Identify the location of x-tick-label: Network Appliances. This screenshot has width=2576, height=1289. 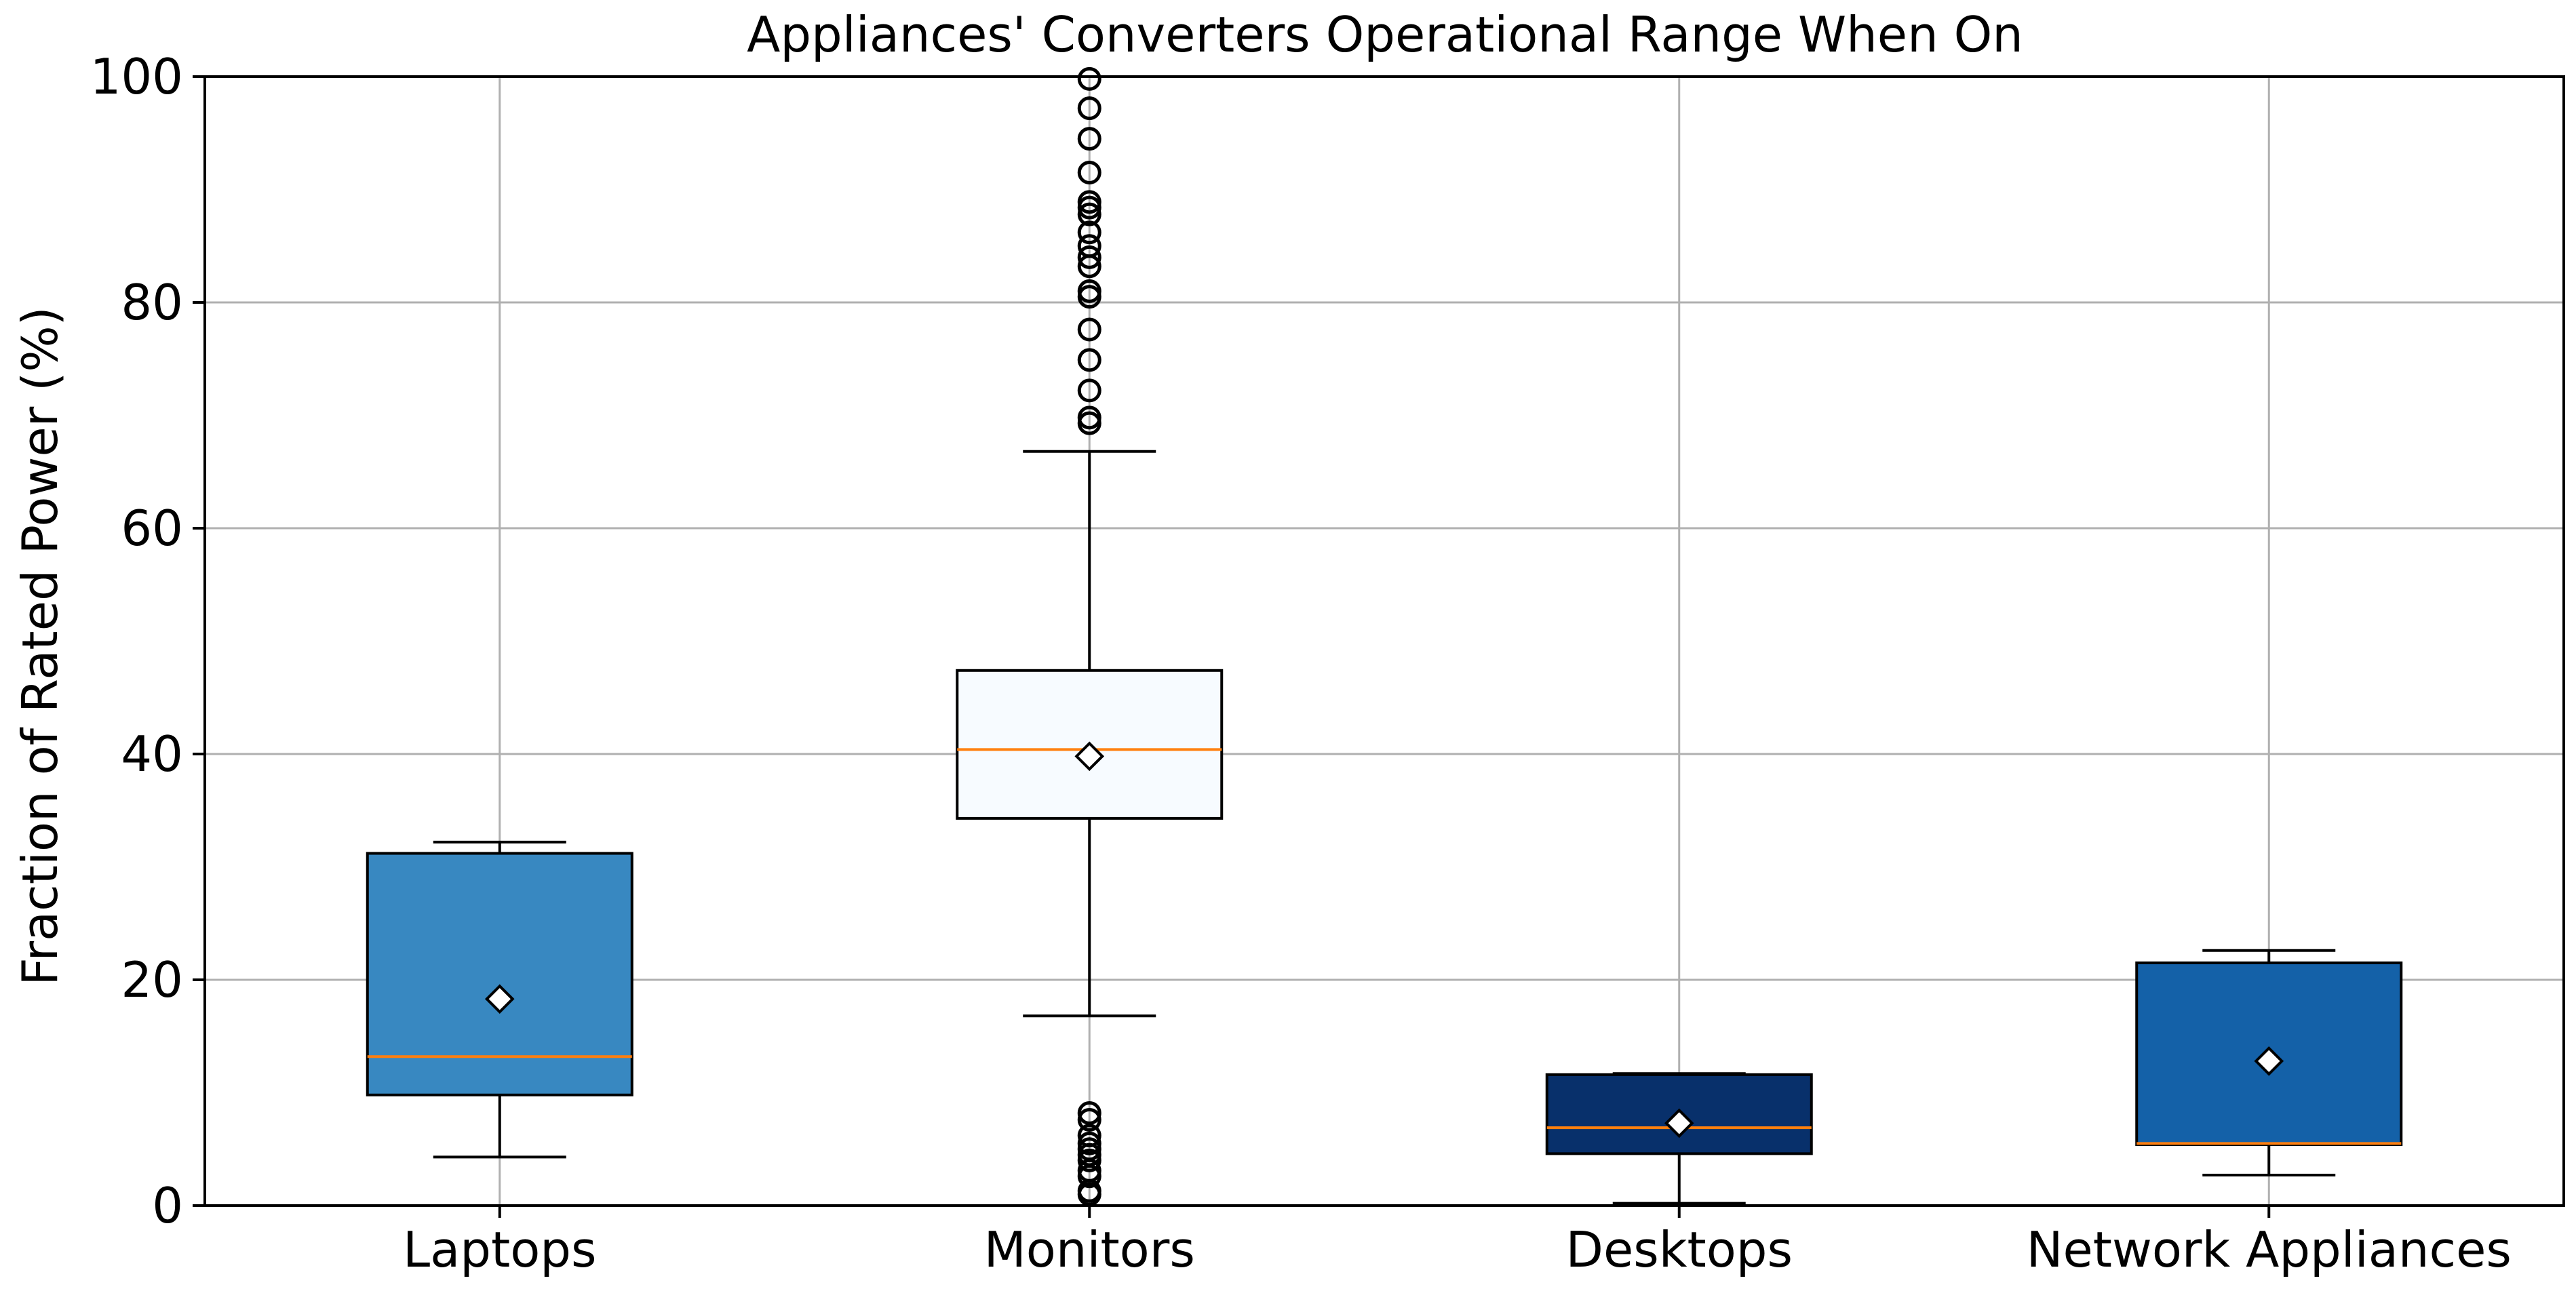
(2269, 1249).